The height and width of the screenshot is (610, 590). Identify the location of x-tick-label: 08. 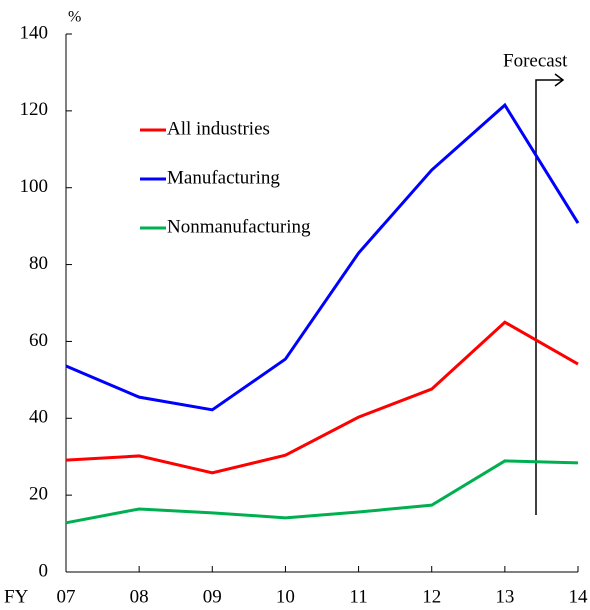
(139, 596).